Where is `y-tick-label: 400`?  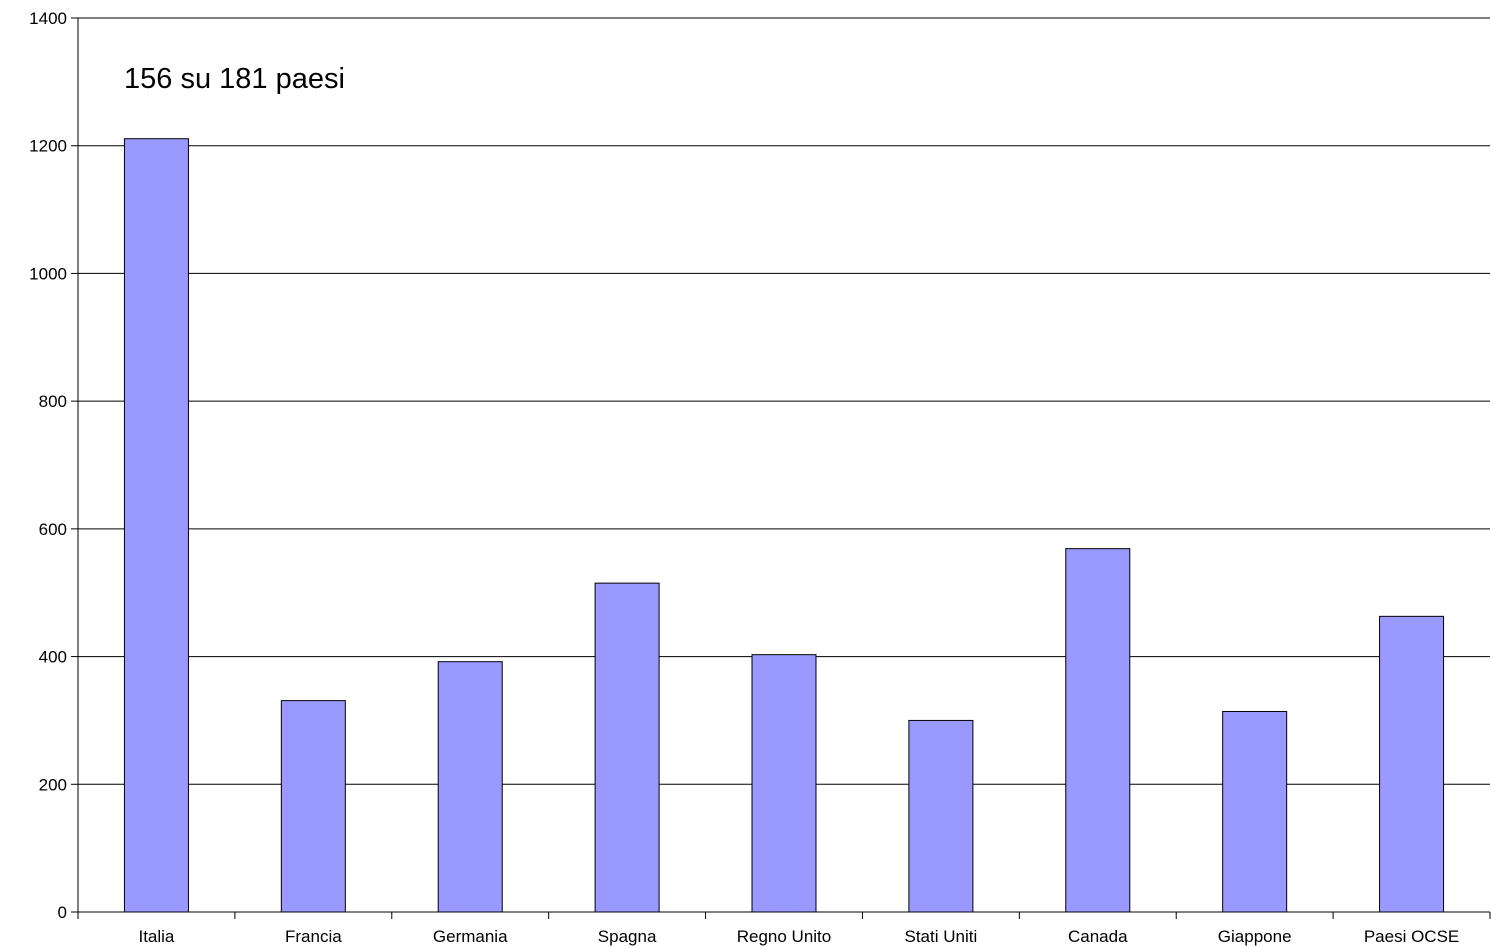
y-tick-label: 400 is located at coordinates (53, 657).